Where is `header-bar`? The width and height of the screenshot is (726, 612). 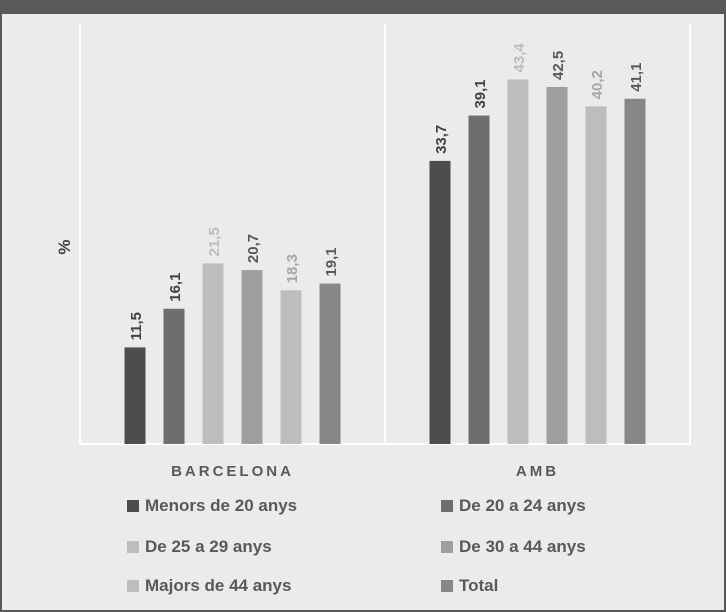
header-bar is located at coordinates (363, 7).